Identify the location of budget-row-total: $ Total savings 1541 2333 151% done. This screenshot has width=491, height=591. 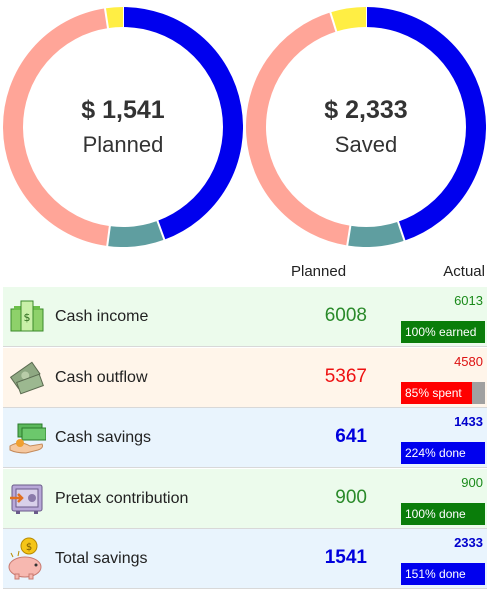
(245, 559).